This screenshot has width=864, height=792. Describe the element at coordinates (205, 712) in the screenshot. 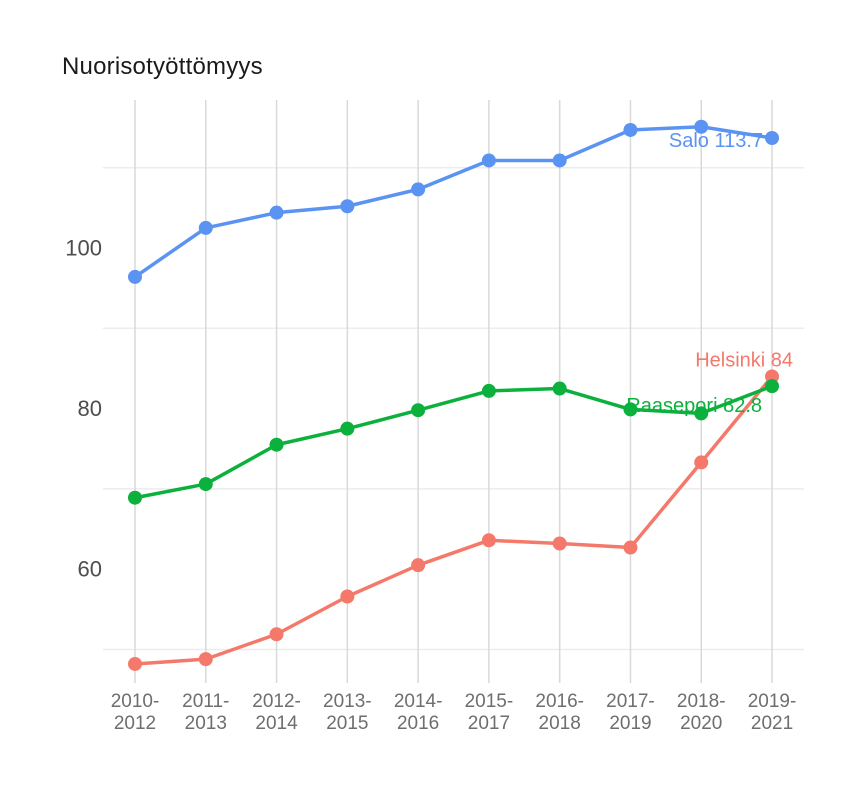

I see `x-axis-tick-label: 2011-2013` at that location.